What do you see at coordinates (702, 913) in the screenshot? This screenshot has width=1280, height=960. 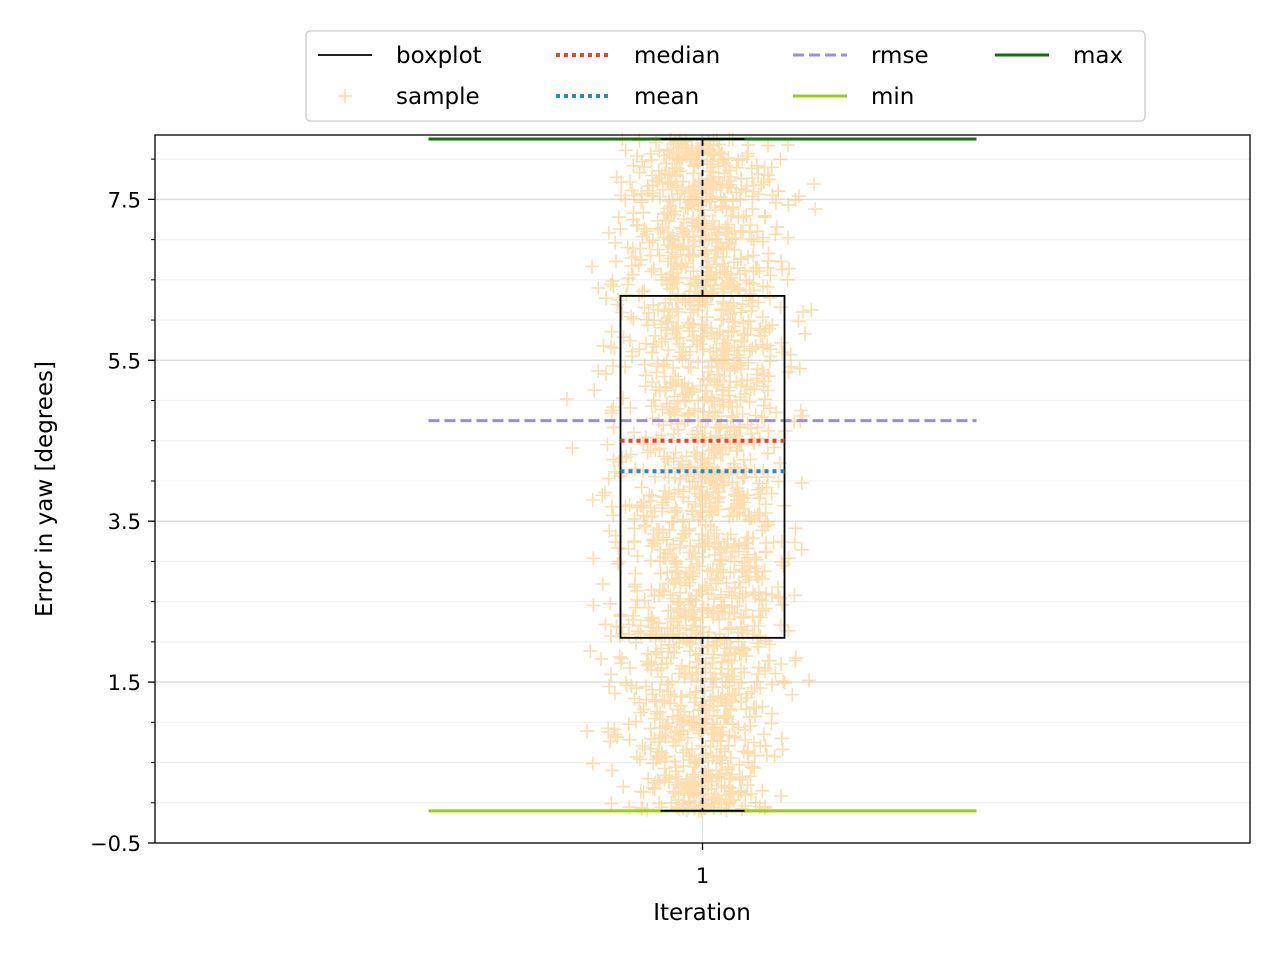 I see `x-axis-label: Iteration` at bounding box center [702, 913].